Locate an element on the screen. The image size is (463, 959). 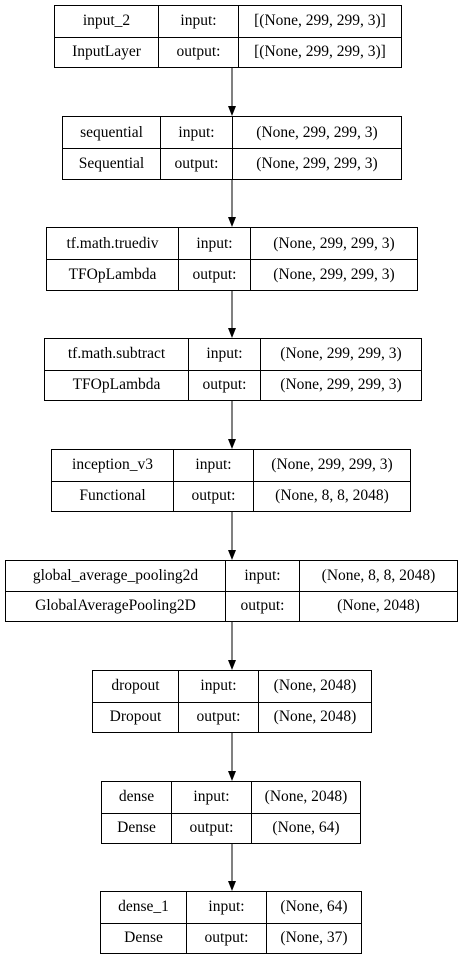
layer-input-row: dense_1 input: (None, 64) is located at coordinates (231, 908).